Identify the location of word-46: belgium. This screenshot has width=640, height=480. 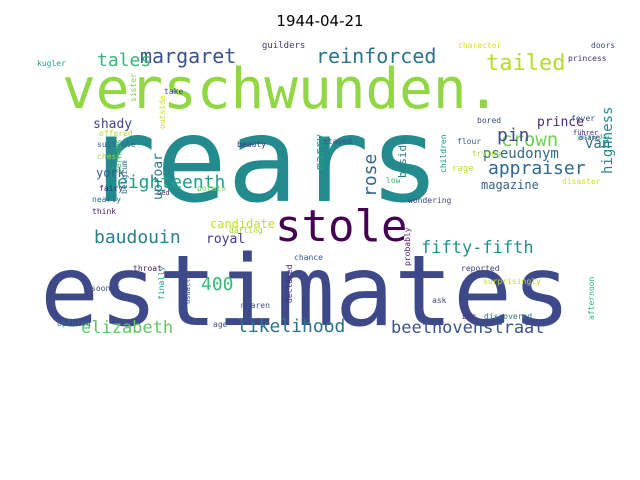
(124, 177).